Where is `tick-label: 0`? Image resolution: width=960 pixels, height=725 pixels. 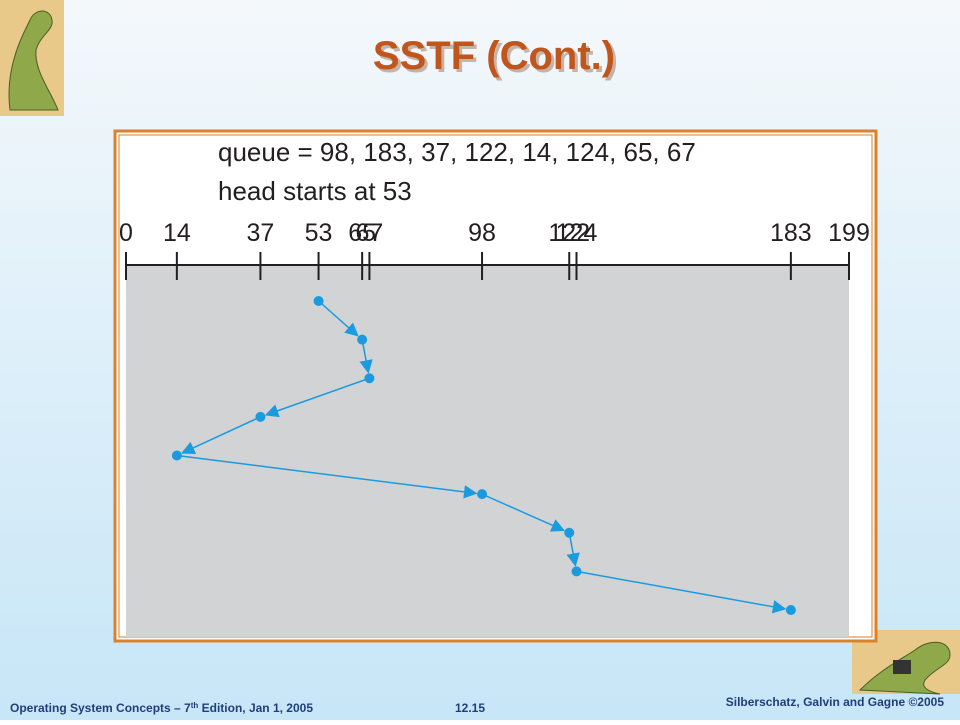
tick-label: 0 is located at coordinates (126, 233).